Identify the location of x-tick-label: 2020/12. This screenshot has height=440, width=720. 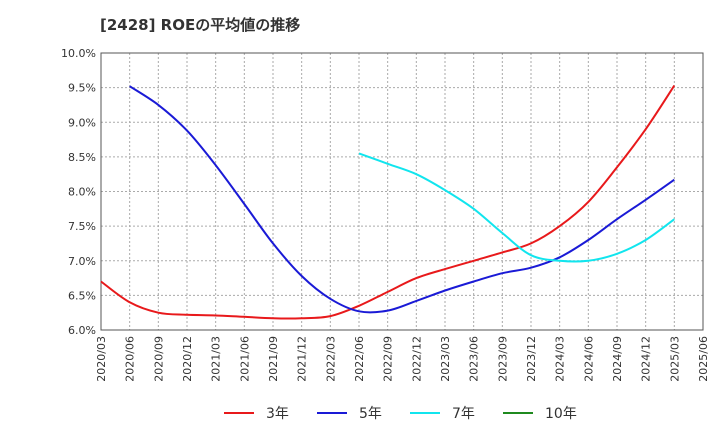
(187, 359).